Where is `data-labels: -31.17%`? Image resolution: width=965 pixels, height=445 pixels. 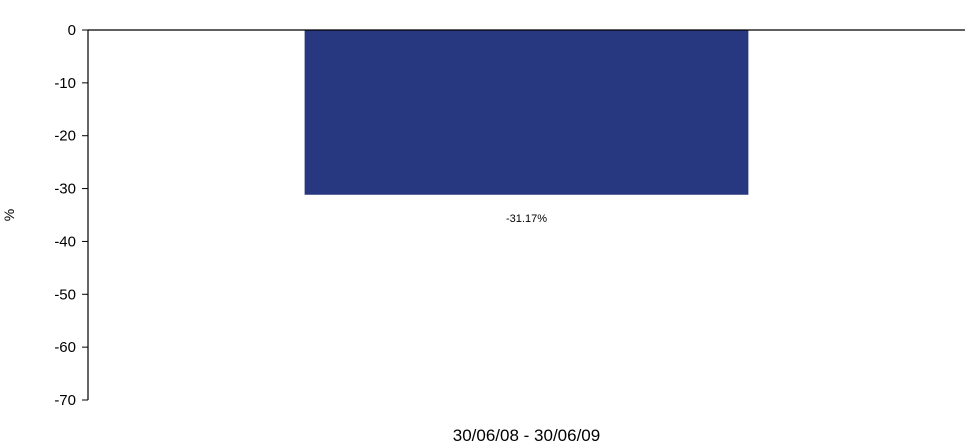 data-labels: -31.17% is located at coordinates (526, 219).